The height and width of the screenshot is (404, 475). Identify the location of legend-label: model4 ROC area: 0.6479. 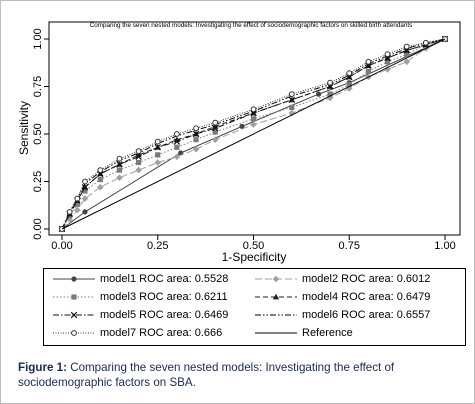
(366, 297).